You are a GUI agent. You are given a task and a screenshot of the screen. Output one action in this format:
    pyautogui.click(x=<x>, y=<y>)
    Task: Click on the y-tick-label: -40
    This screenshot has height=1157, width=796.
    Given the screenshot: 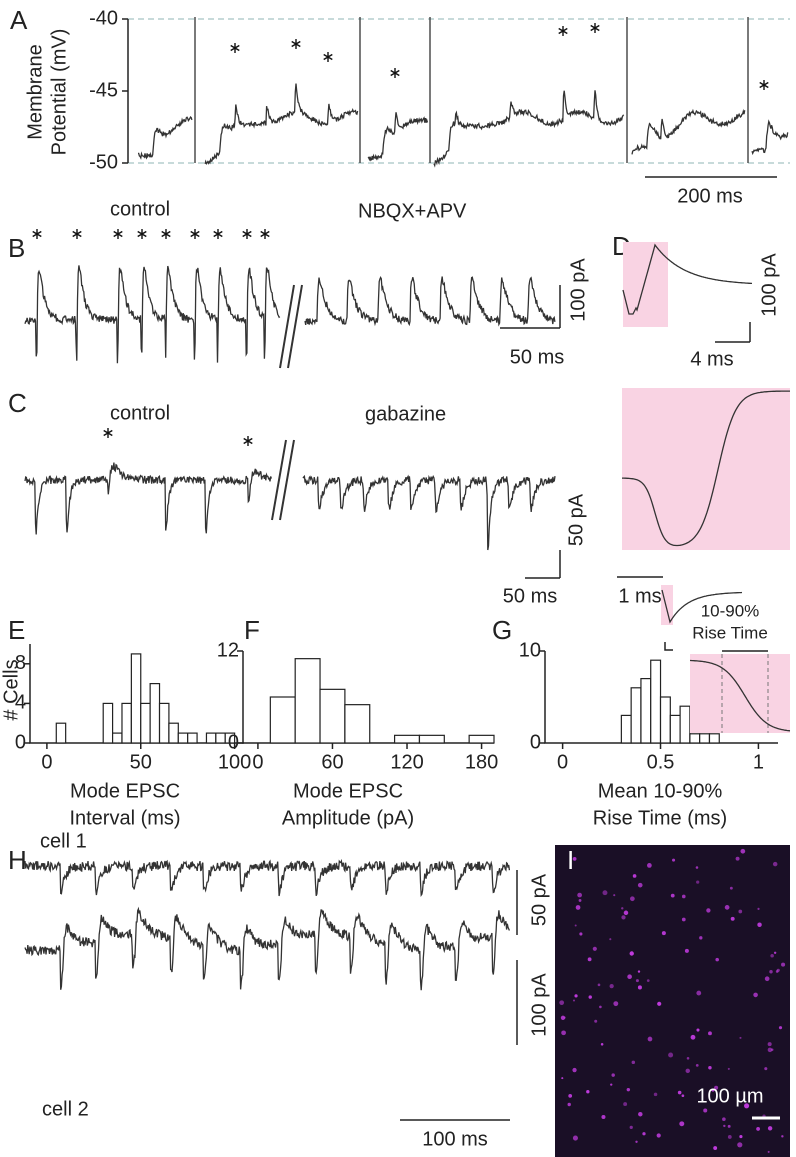 What is the action you would take?
    pyautogui.click(x=103, y=18)
    